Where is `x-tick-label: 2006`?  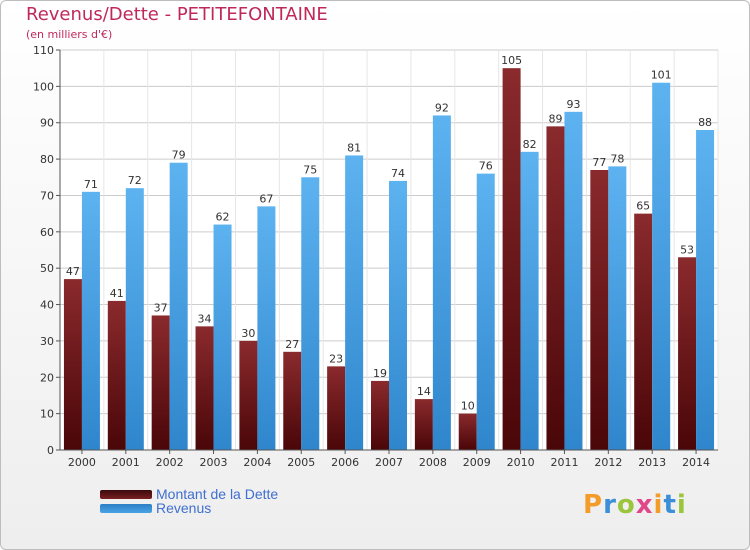 x-tick-label: 2006 is located at coordinates (345, 462).